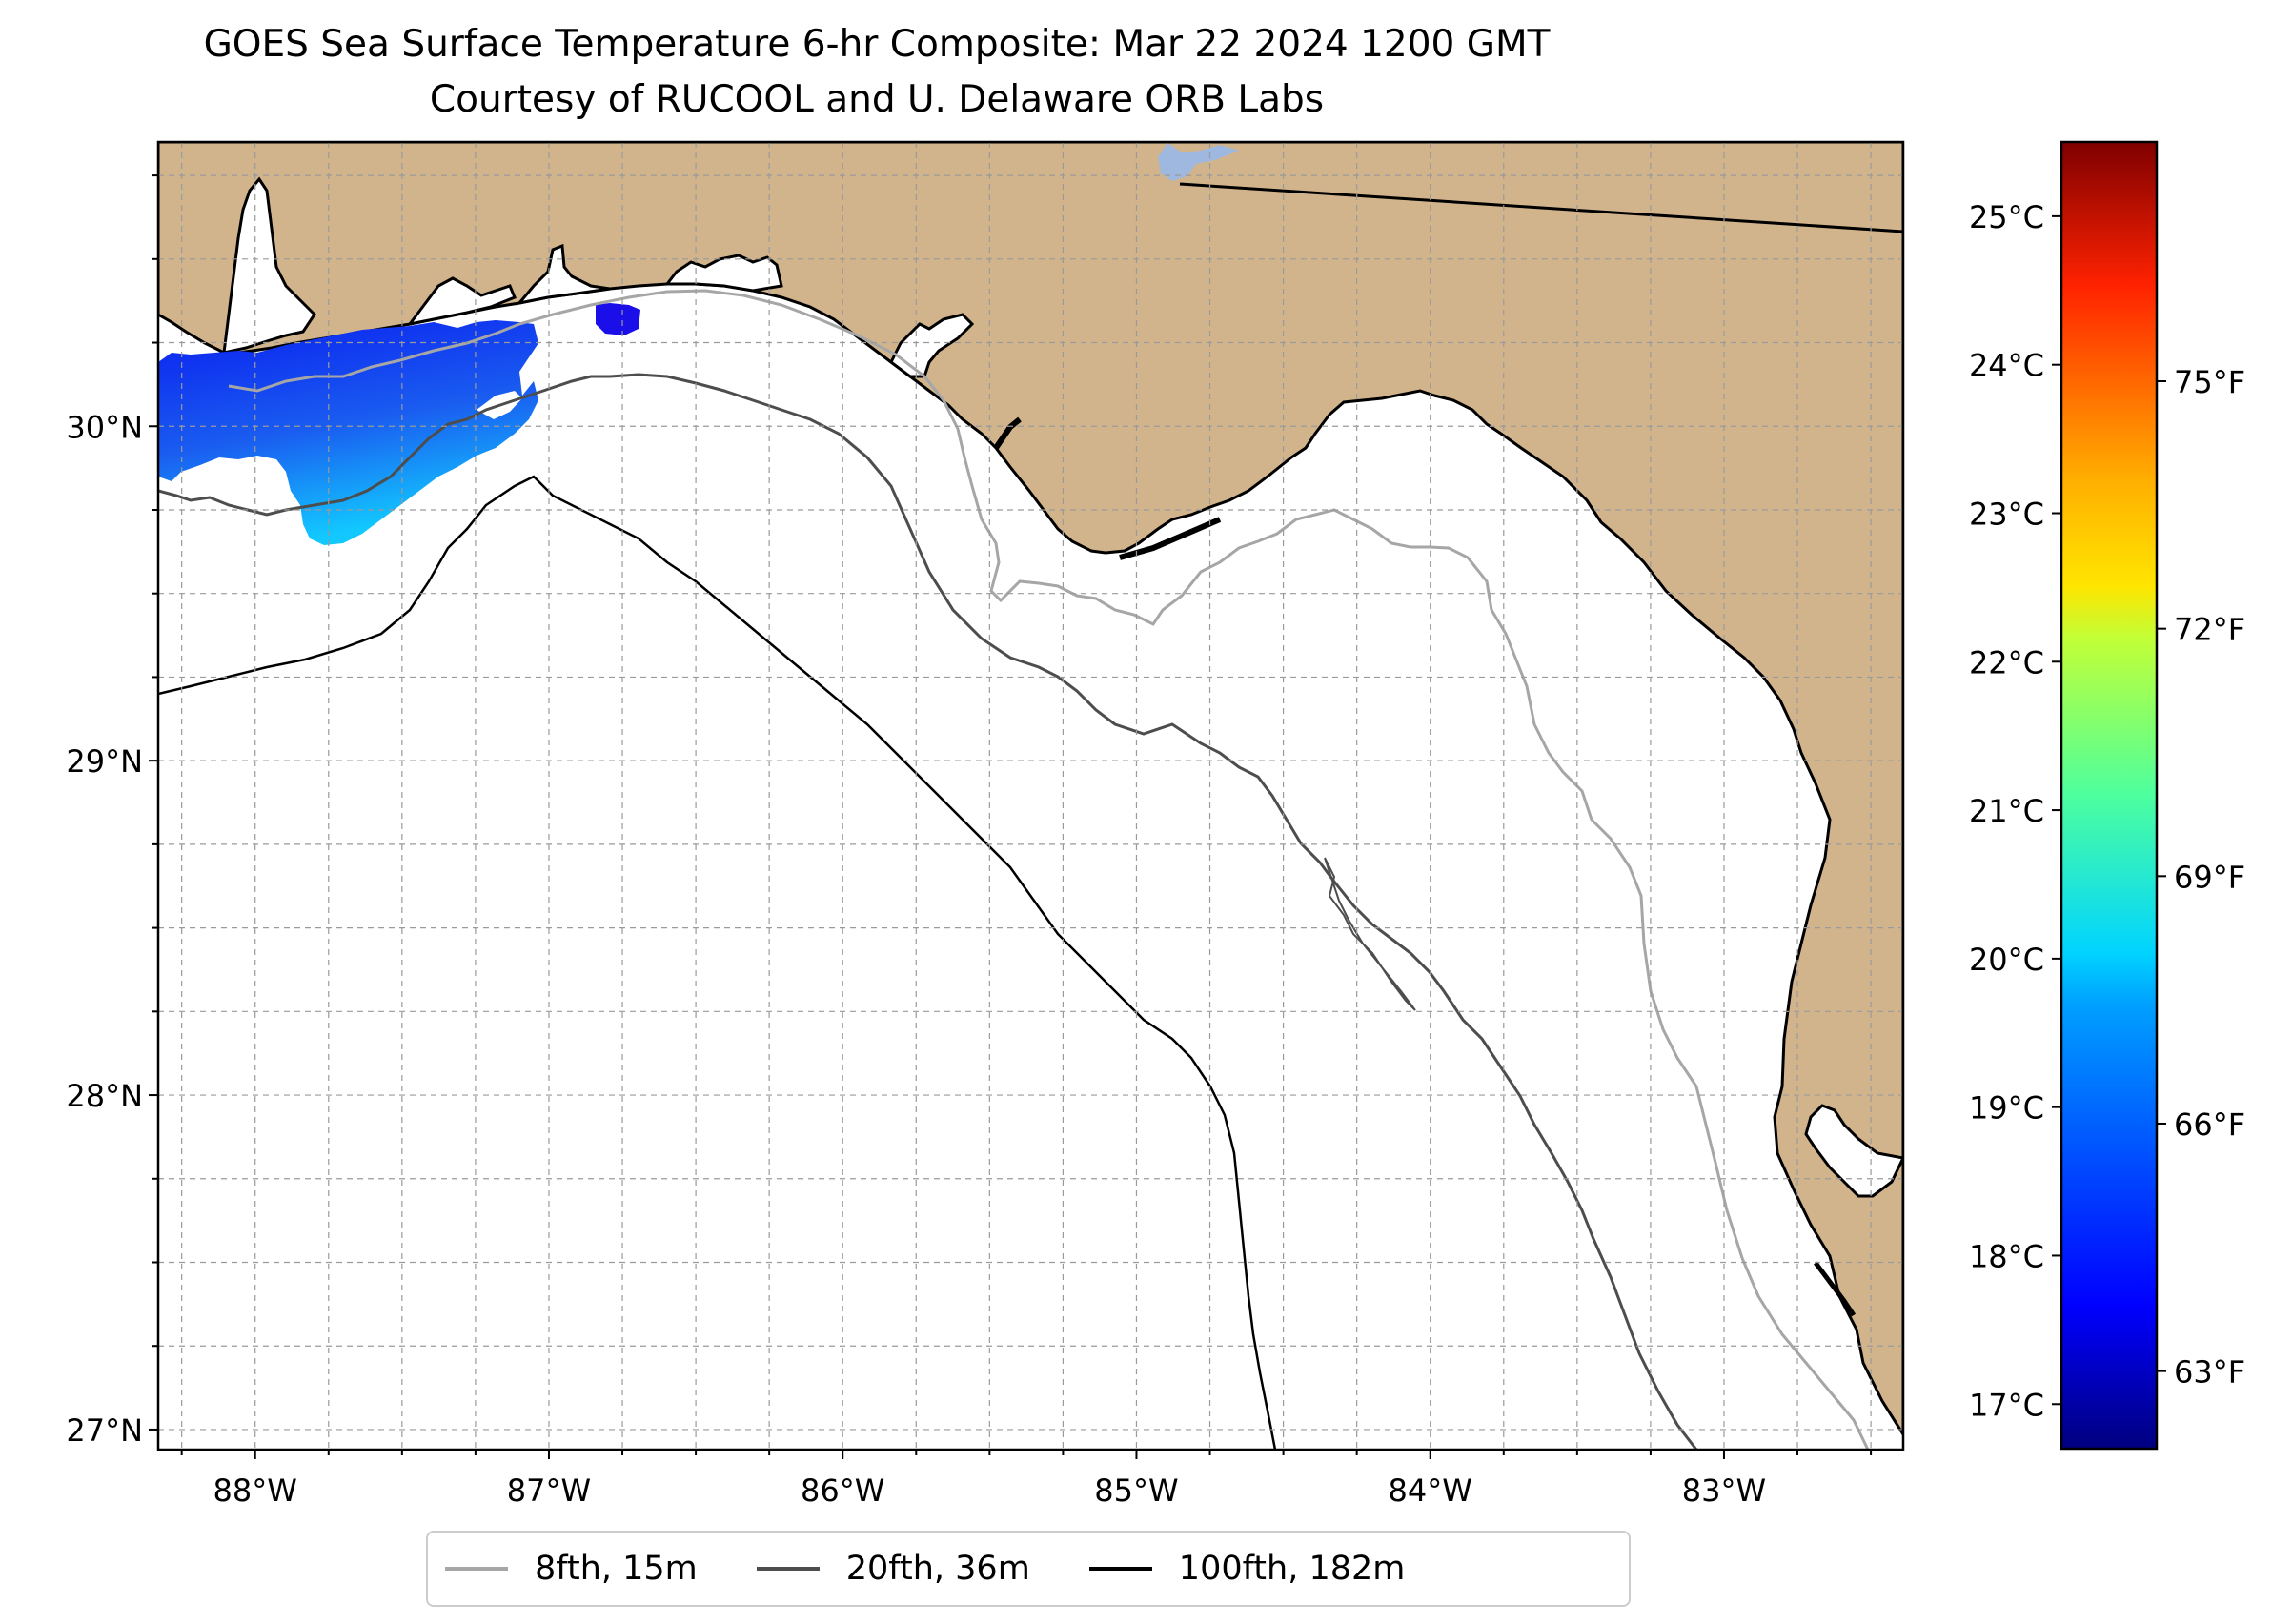 This screenshot has width=2293, height=1624. Describe the element at coordinates (462, 301) in the screenshot. I see `pensacola-bay` at that location.